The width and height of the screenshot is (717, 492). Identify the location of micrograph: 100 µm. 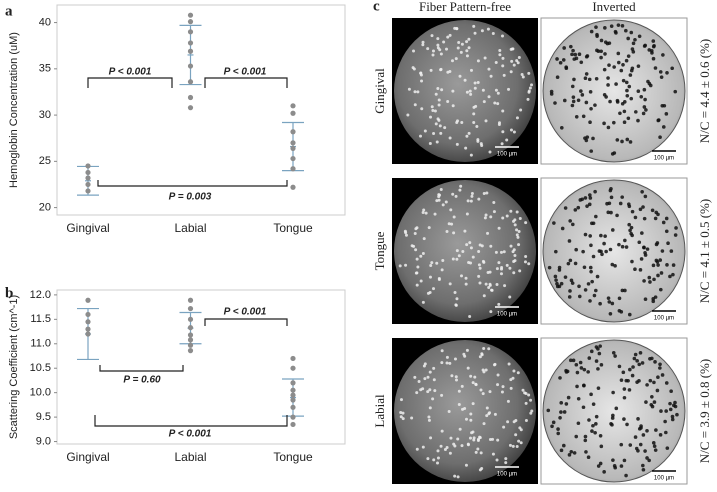
(465, 411).